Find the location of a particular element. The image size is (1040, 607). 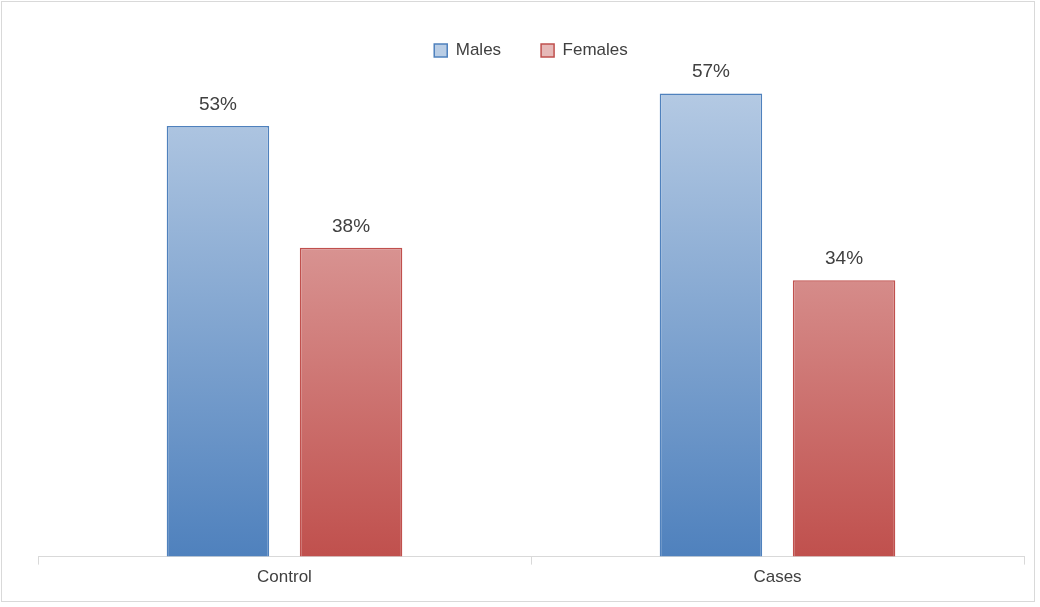

legend-label: Females is located at coordinates (595, 50).